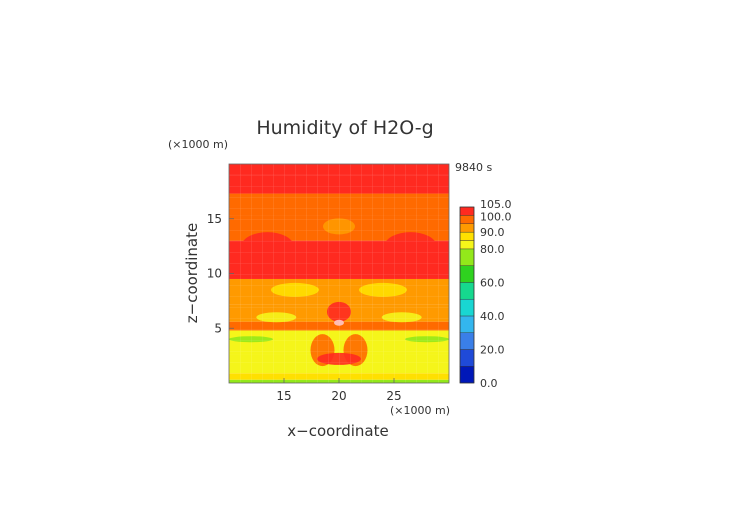 This screenshot has width=752, height=532. I want to click on z-unit-label: (×1000 m), so click(198, 144).